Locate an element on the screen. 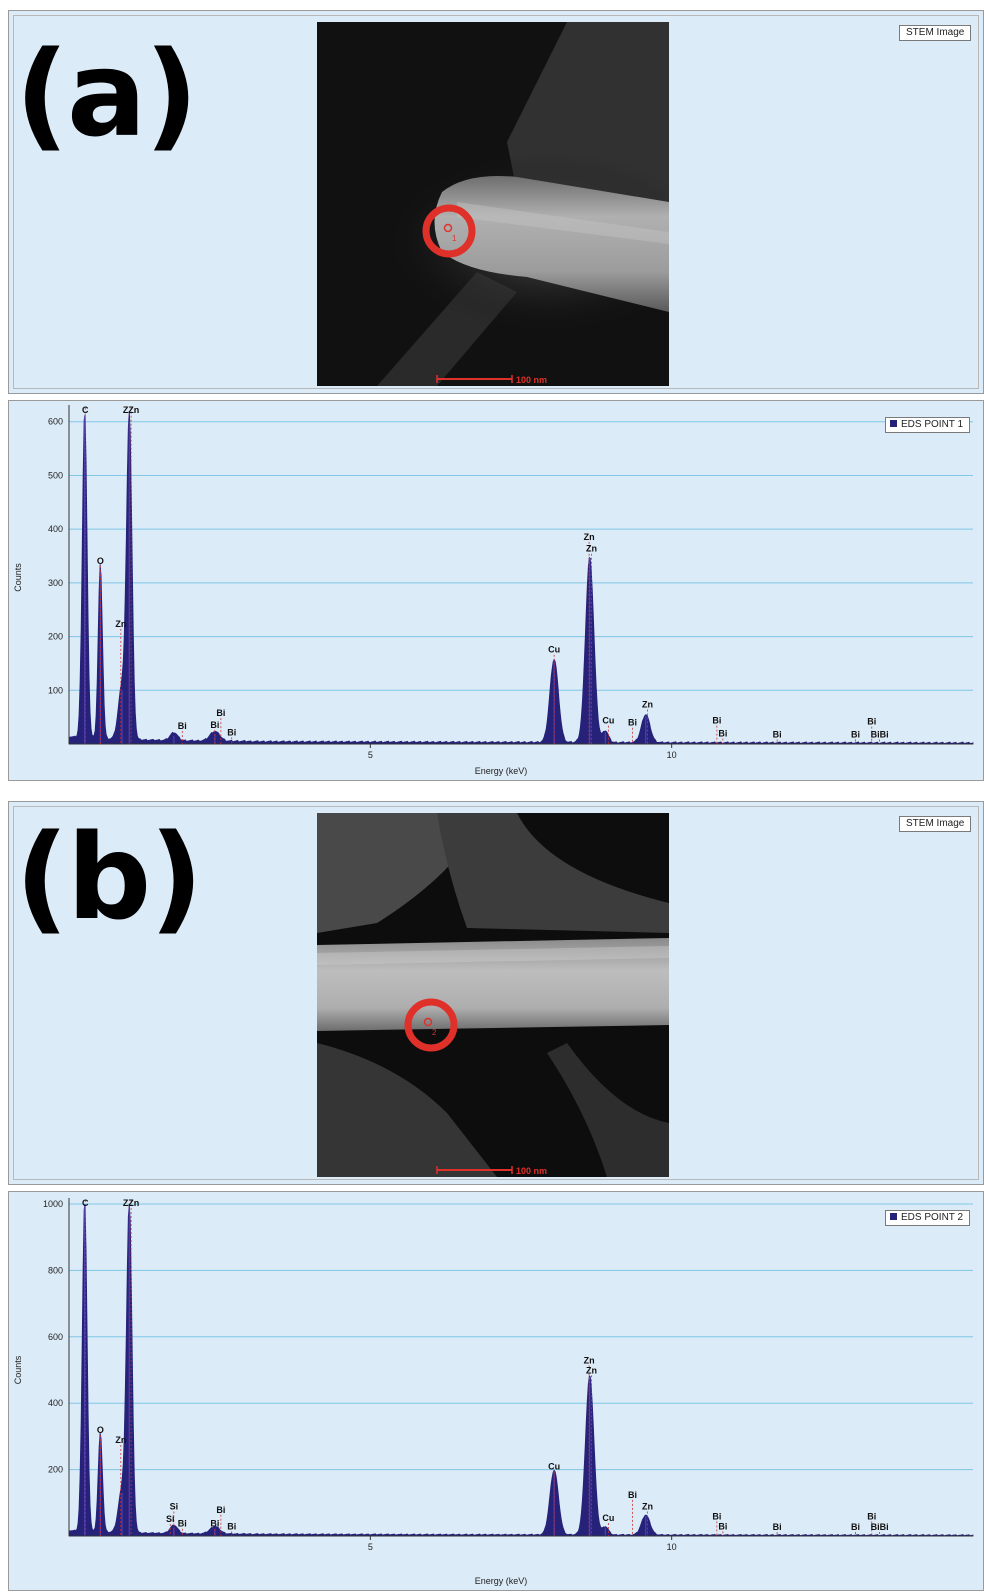  panel-label-b: (b) is located at coordinates (109, 877).